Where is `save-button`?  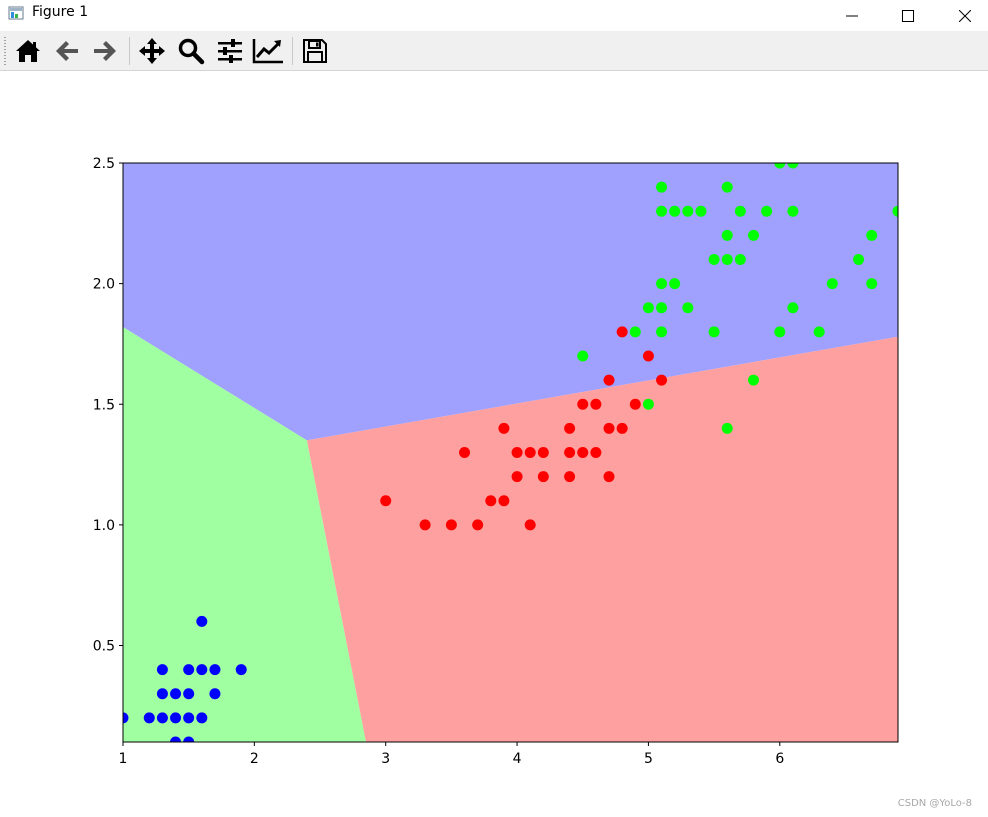 save-button is located at coordinates (315, 51).